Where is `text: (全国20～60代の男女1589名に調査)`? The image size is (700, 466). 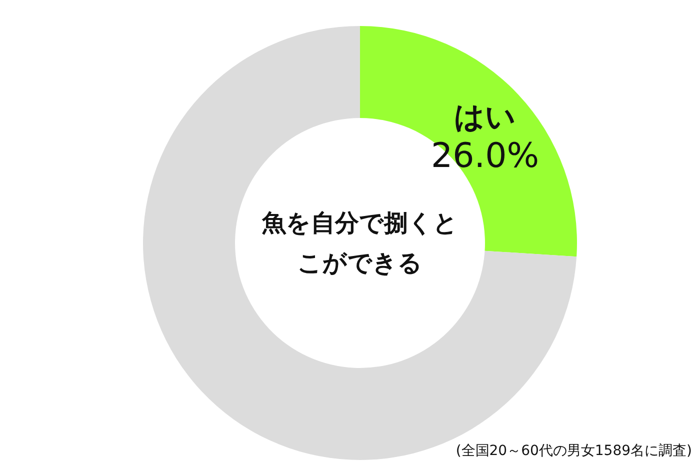 text: (全国20～60代の男女1589名に調査) is located at coordinates (574, 451).